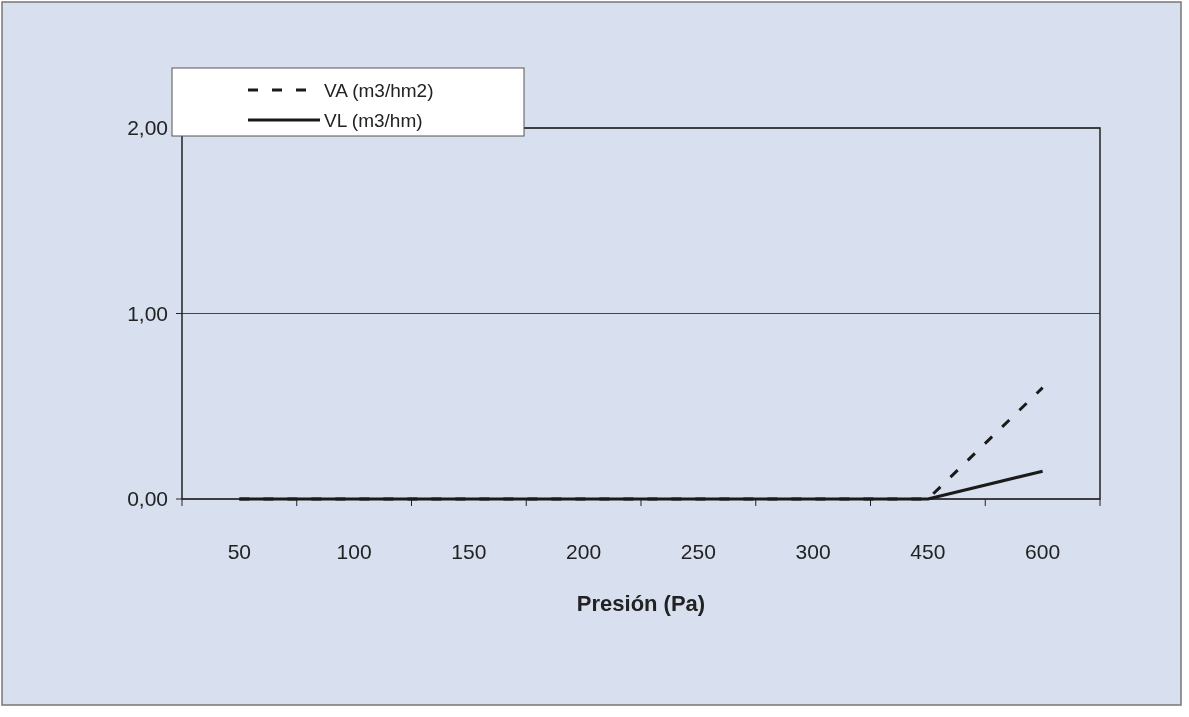 The width and height of the screenshot is (1189, 717). I want to click on y-tick-label: 2,00, so click(147, 128).